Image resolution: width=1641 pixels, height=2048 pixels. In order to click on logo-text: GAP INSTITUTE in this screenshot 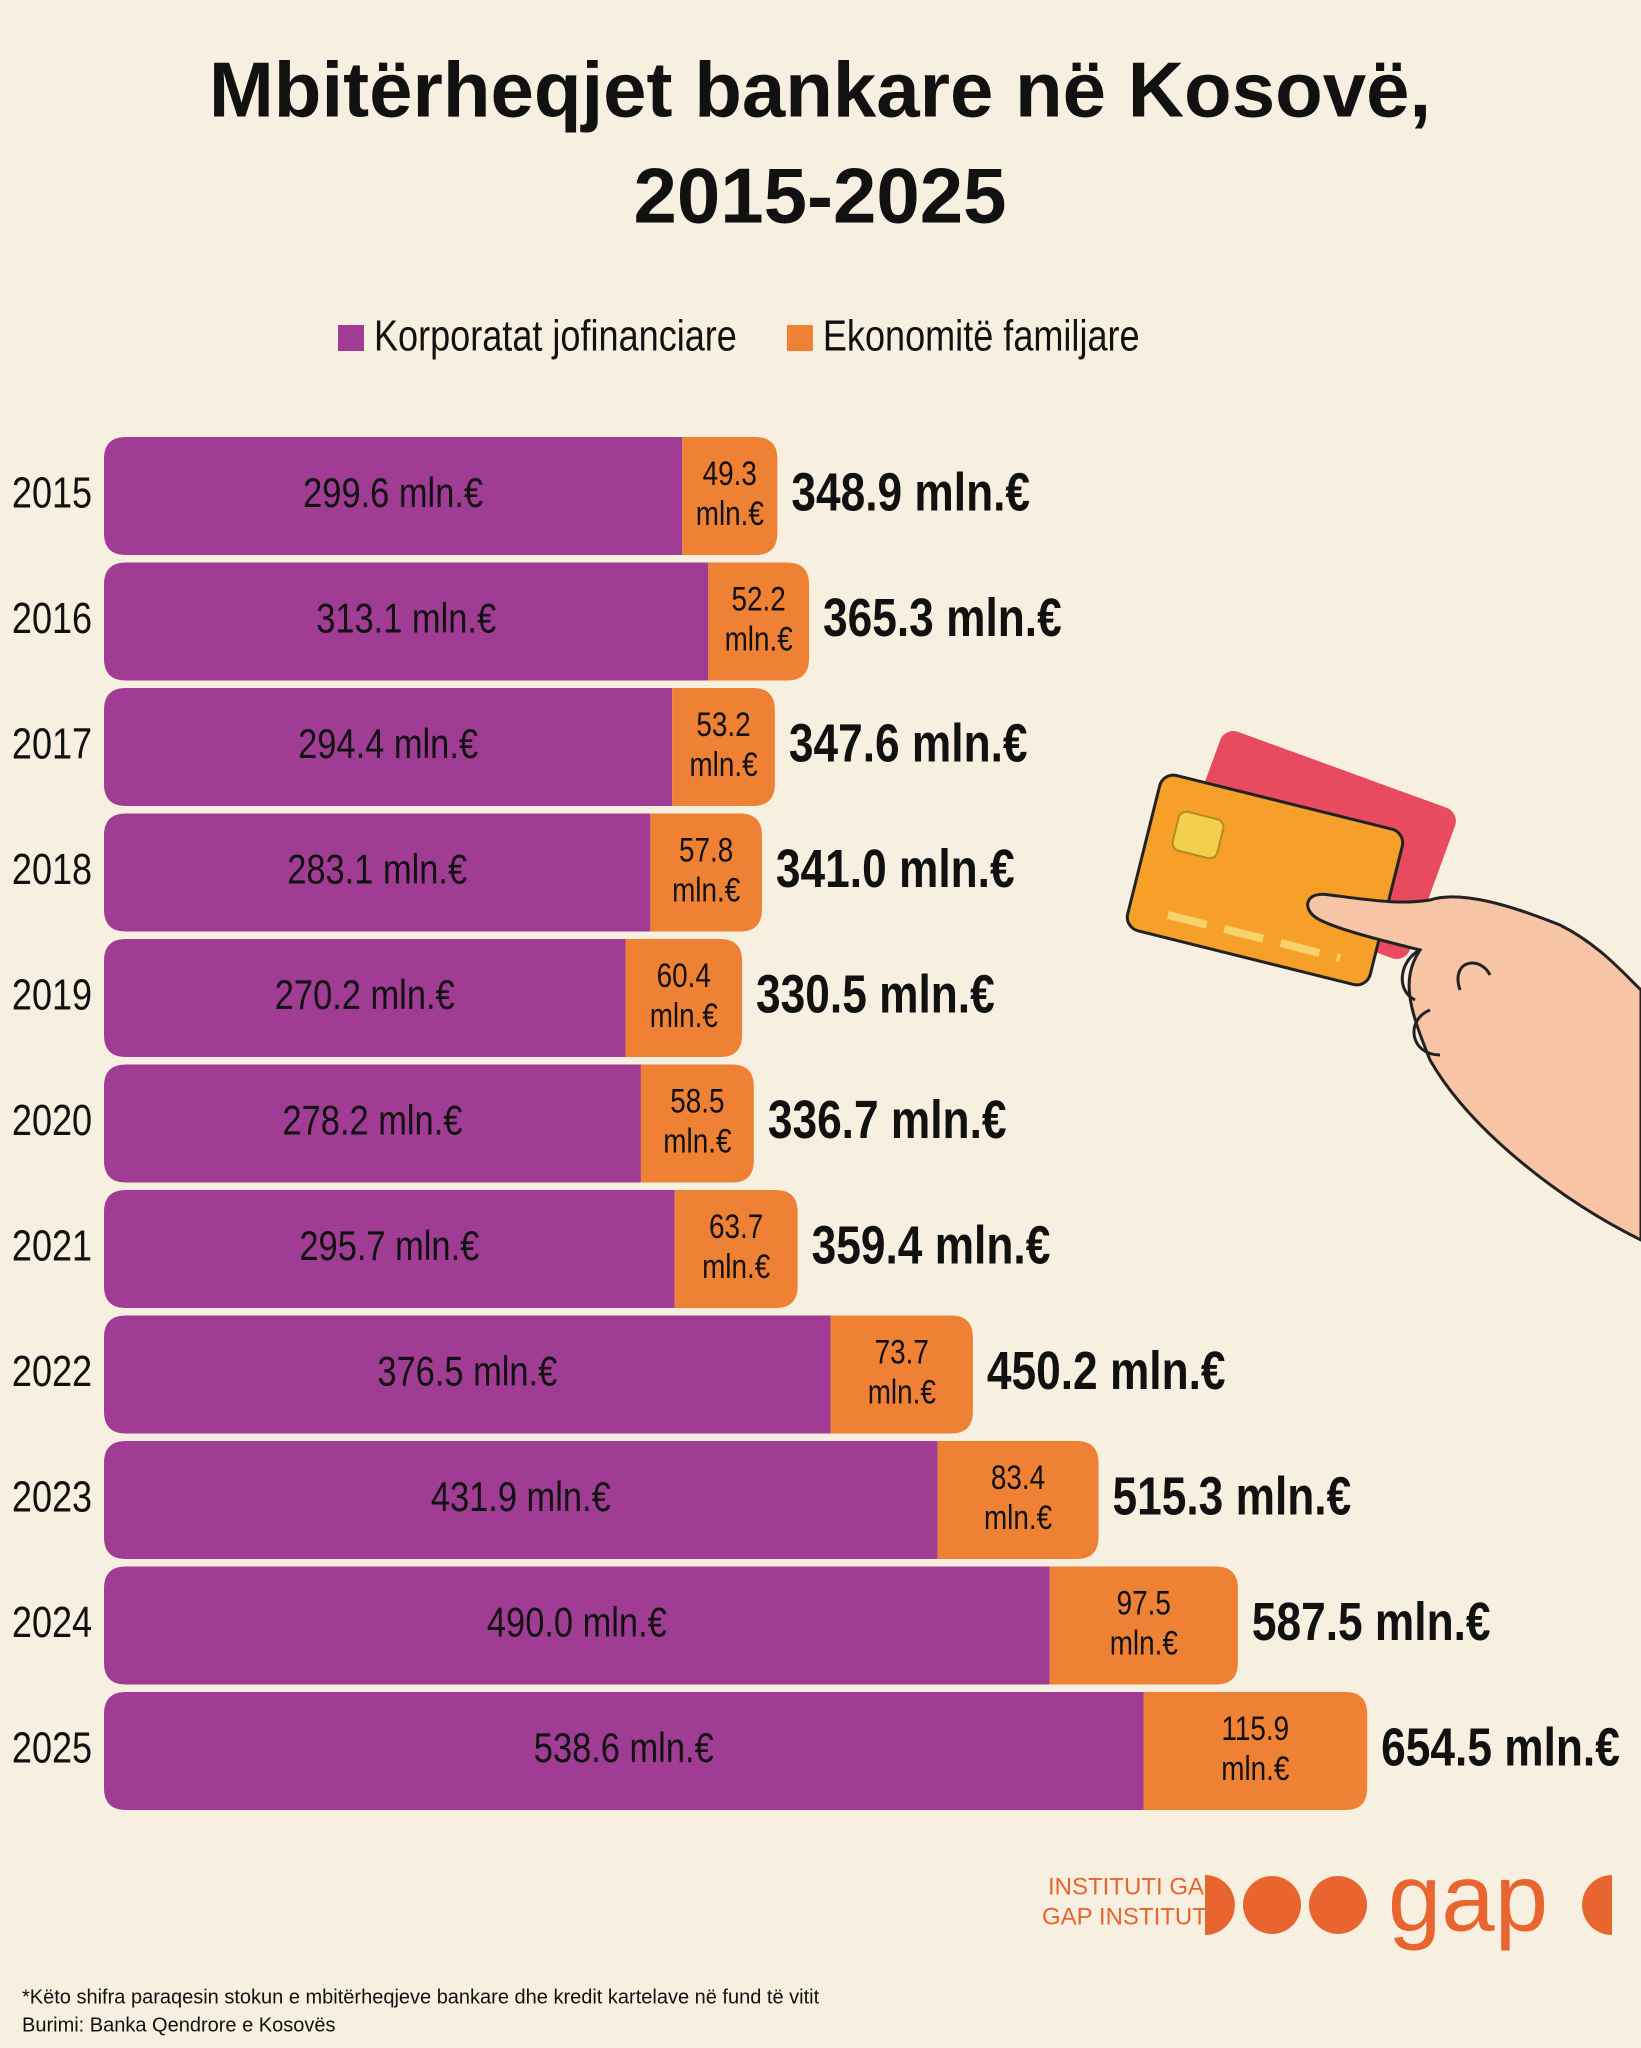, I will do `click(1132, 1916)`.